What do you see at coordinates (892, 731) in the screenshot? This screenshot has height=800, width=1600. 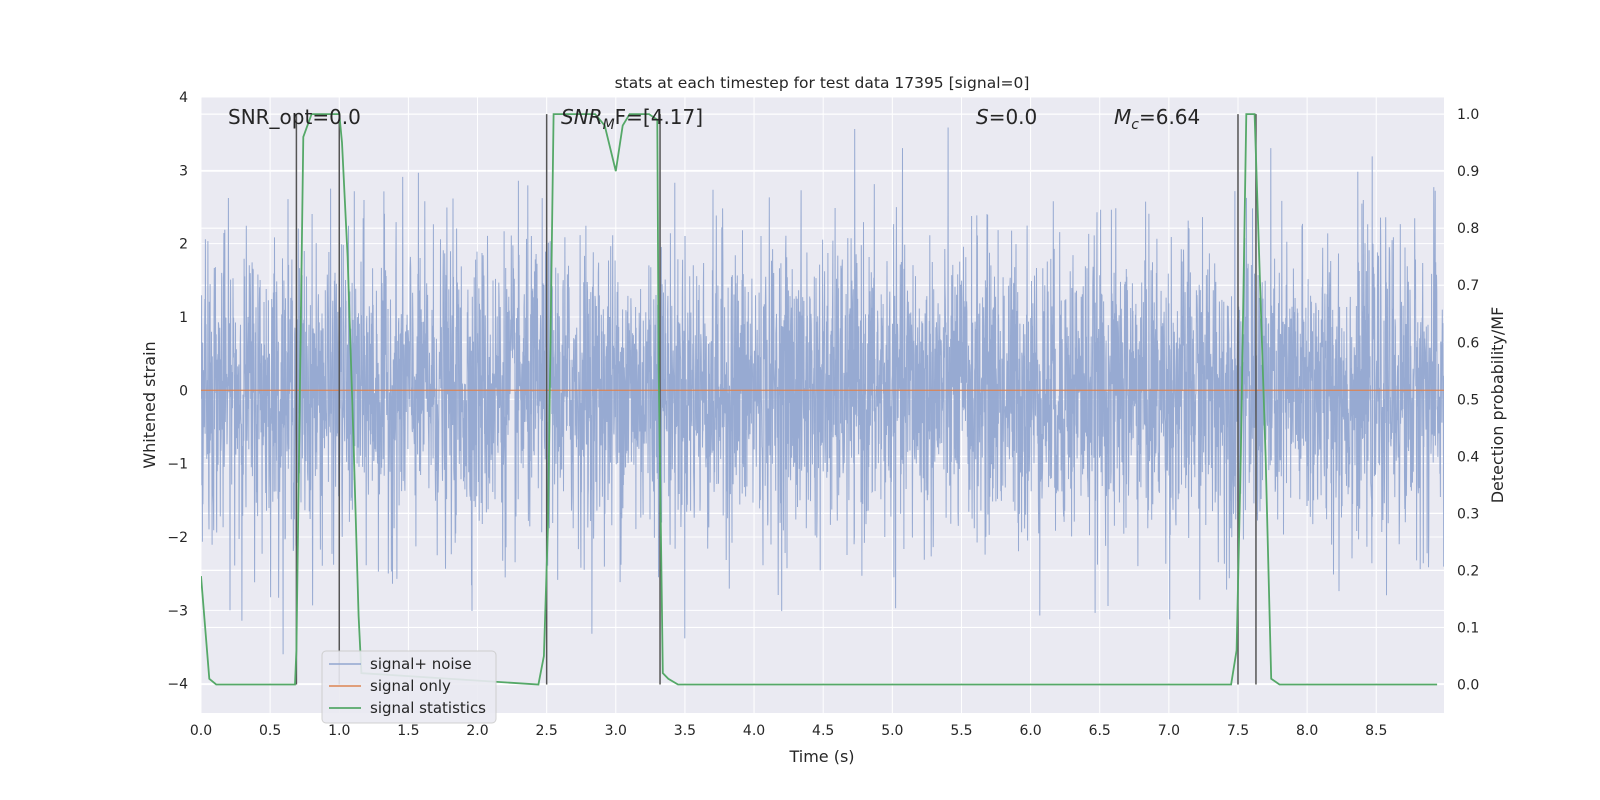 I see `x-tick-label: 5.0` at bounding box center [892, 731].